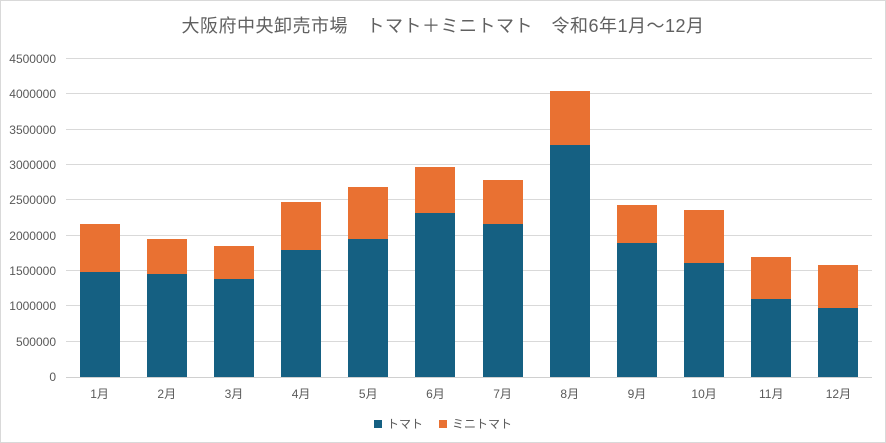 The height and width of the screenshot is (443, 886). I want to click on x-tick-label: 12月, so click(838, 394).